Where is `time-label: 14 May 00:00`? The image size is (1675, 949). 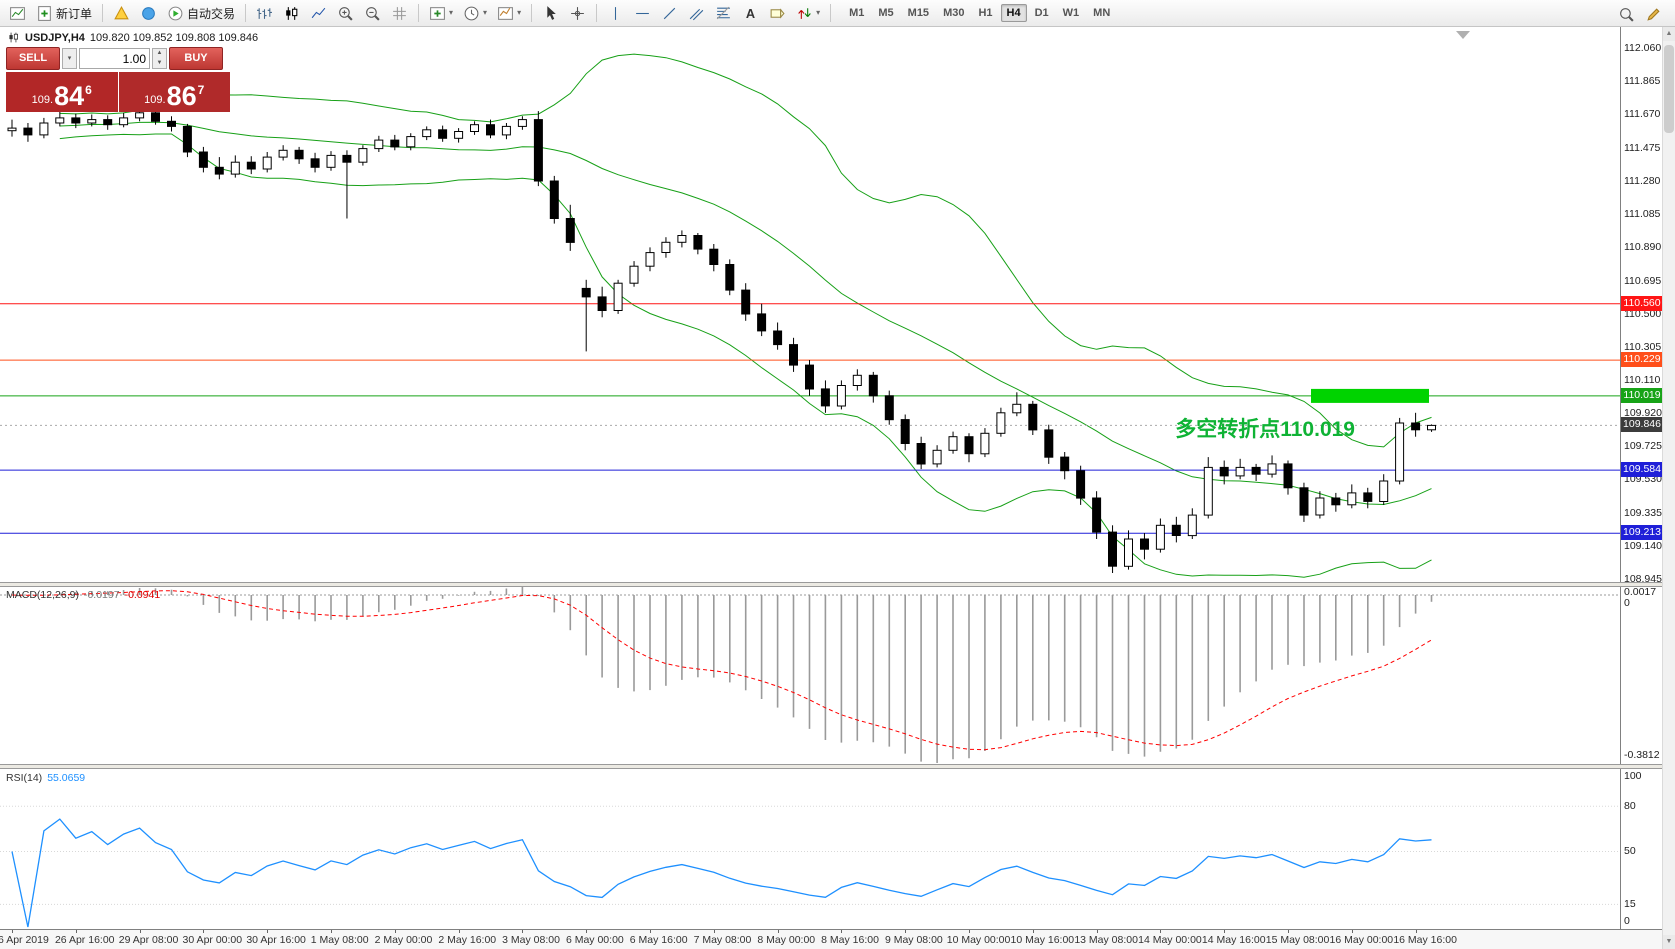 time-label: 14 May 00:00 is located at coordinates (1170, 940).